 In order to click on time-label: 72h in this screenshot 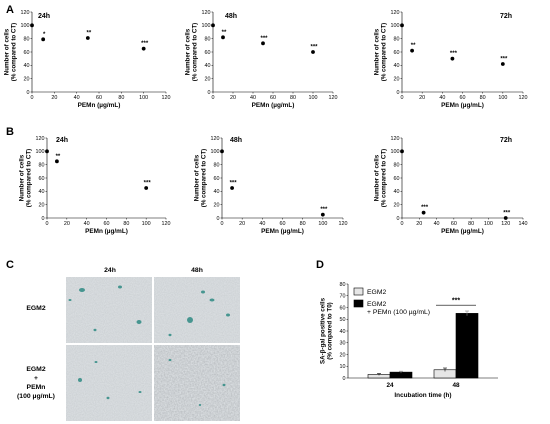, I will do `click(506, 16)`.